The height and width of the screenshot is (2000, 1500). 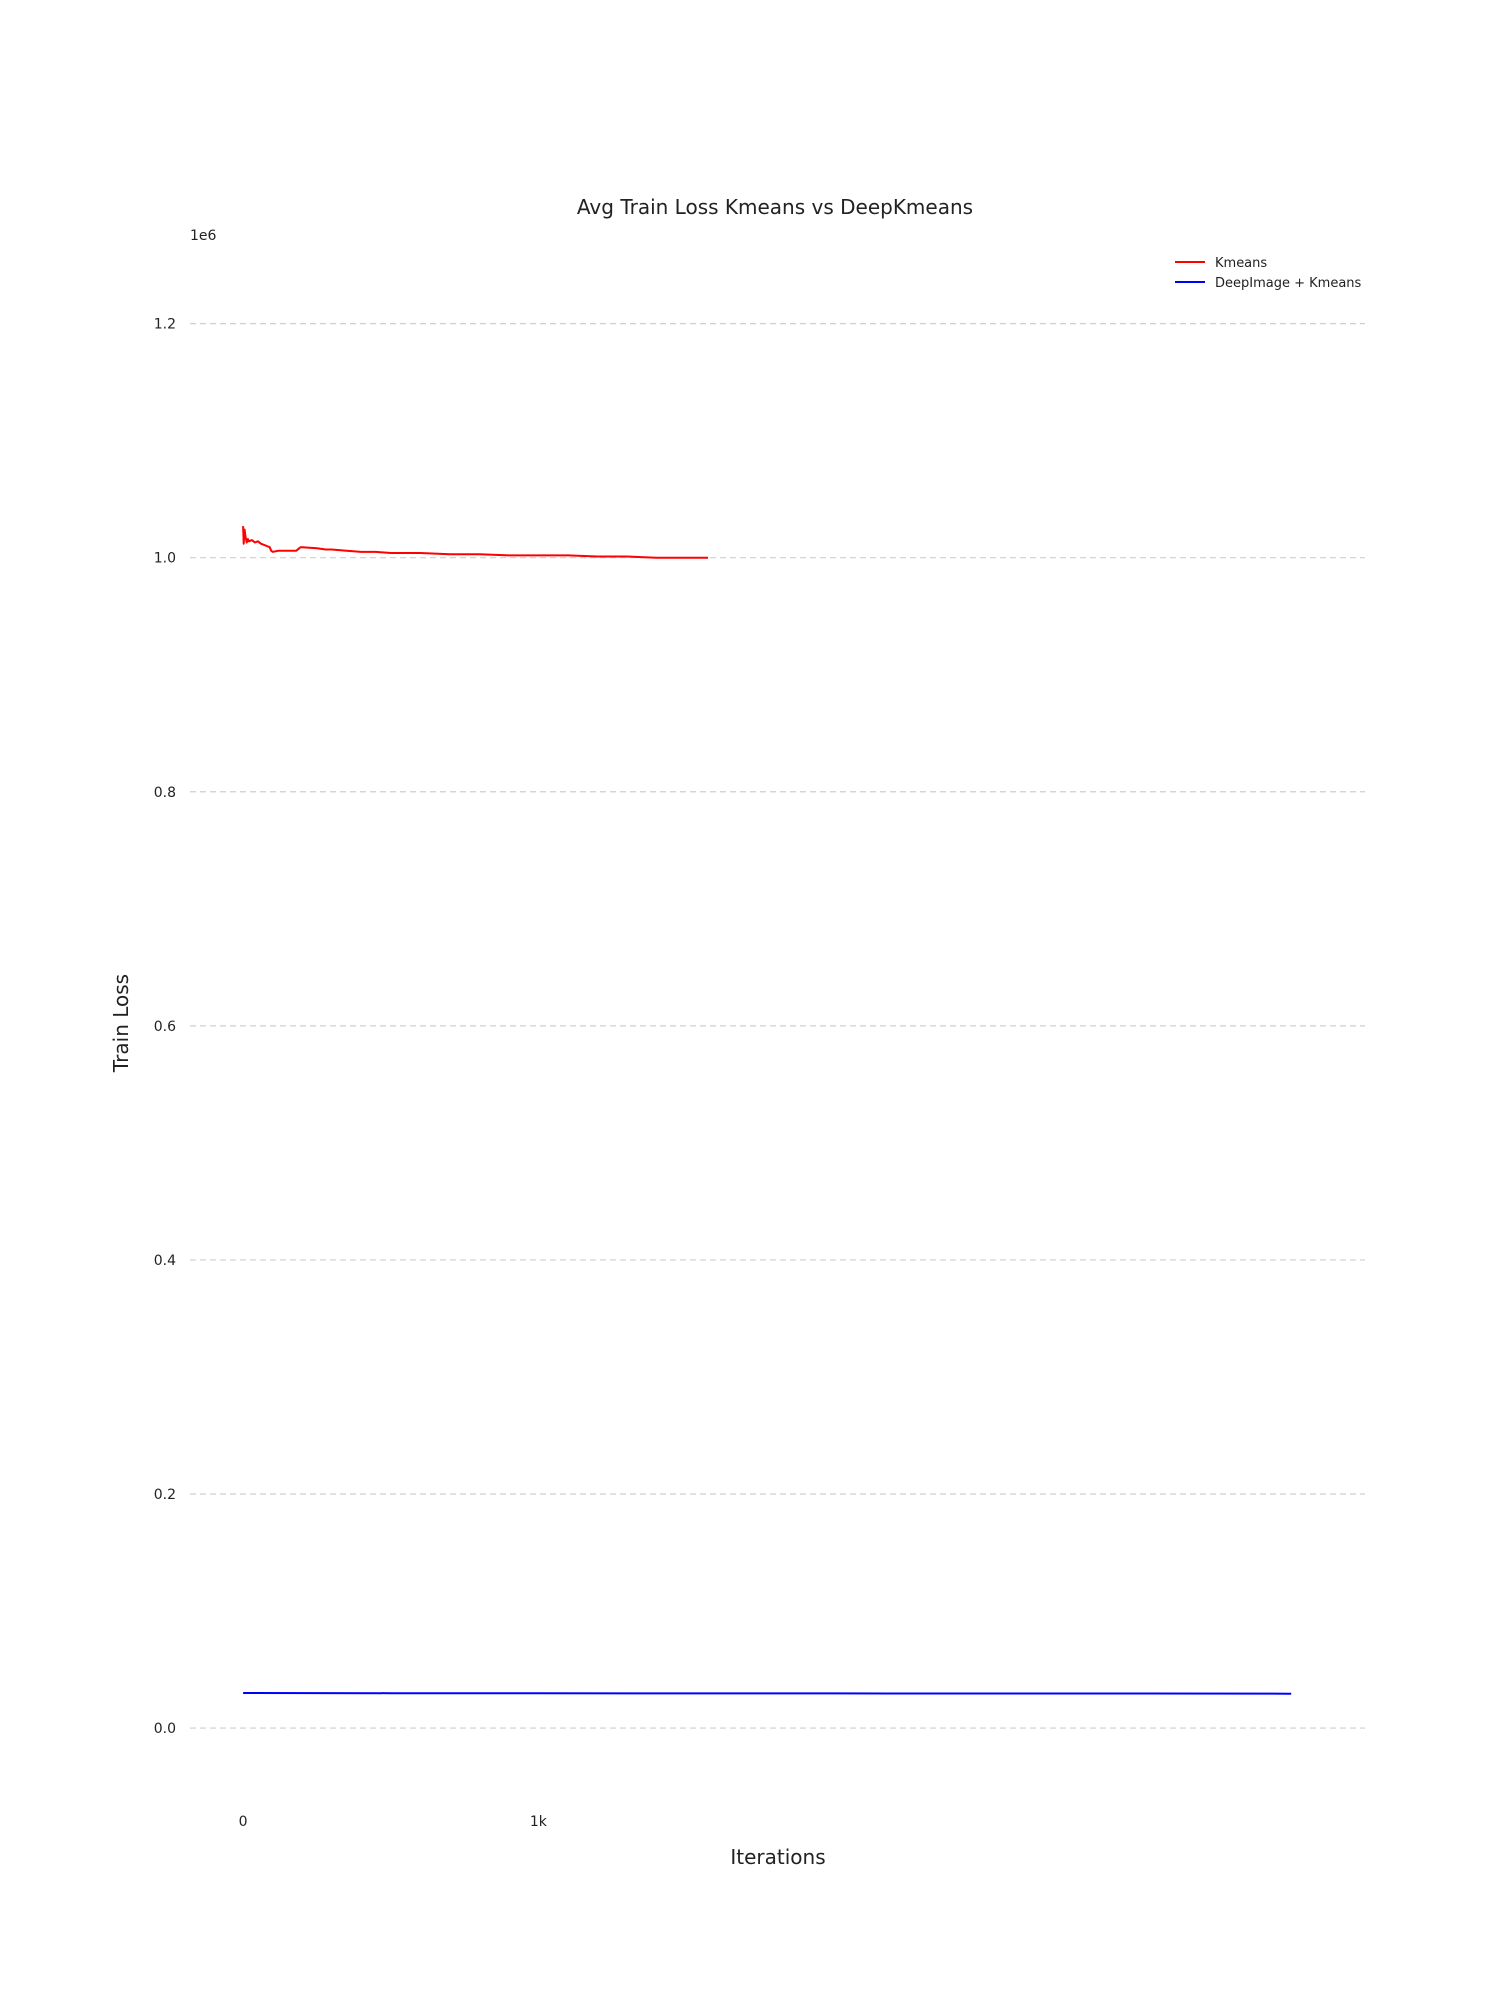 I want to click on y-tick-label: 1.0, so click(x=165, y=559).